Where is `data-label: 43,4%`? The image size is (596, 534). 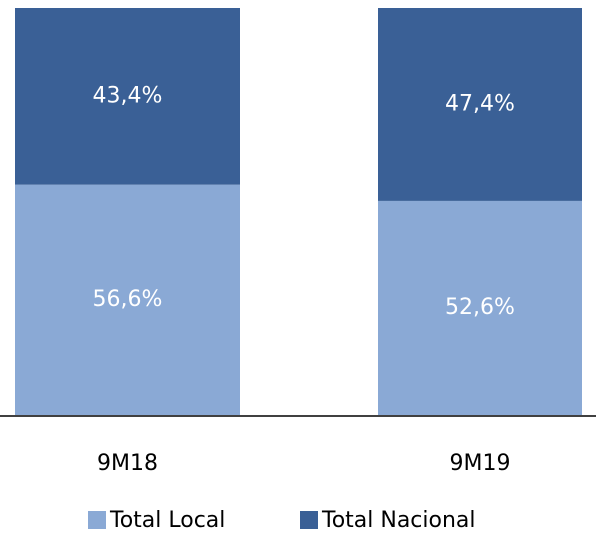 data-label: 43,4% is located at coordinates (128, 95).